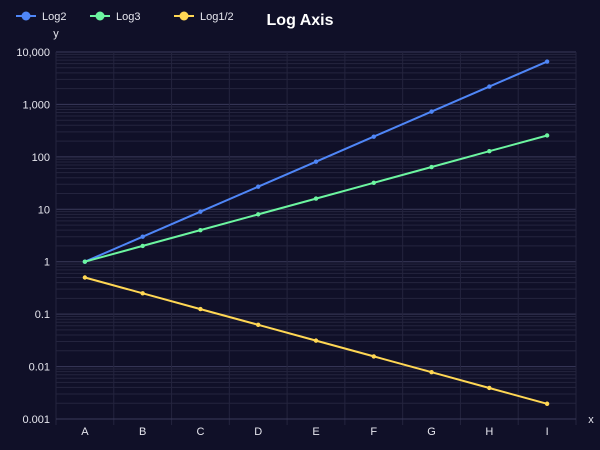  Describe the element at coordinates (258, 432) in the screenshot. I see `x-tick-label: D` at that location.